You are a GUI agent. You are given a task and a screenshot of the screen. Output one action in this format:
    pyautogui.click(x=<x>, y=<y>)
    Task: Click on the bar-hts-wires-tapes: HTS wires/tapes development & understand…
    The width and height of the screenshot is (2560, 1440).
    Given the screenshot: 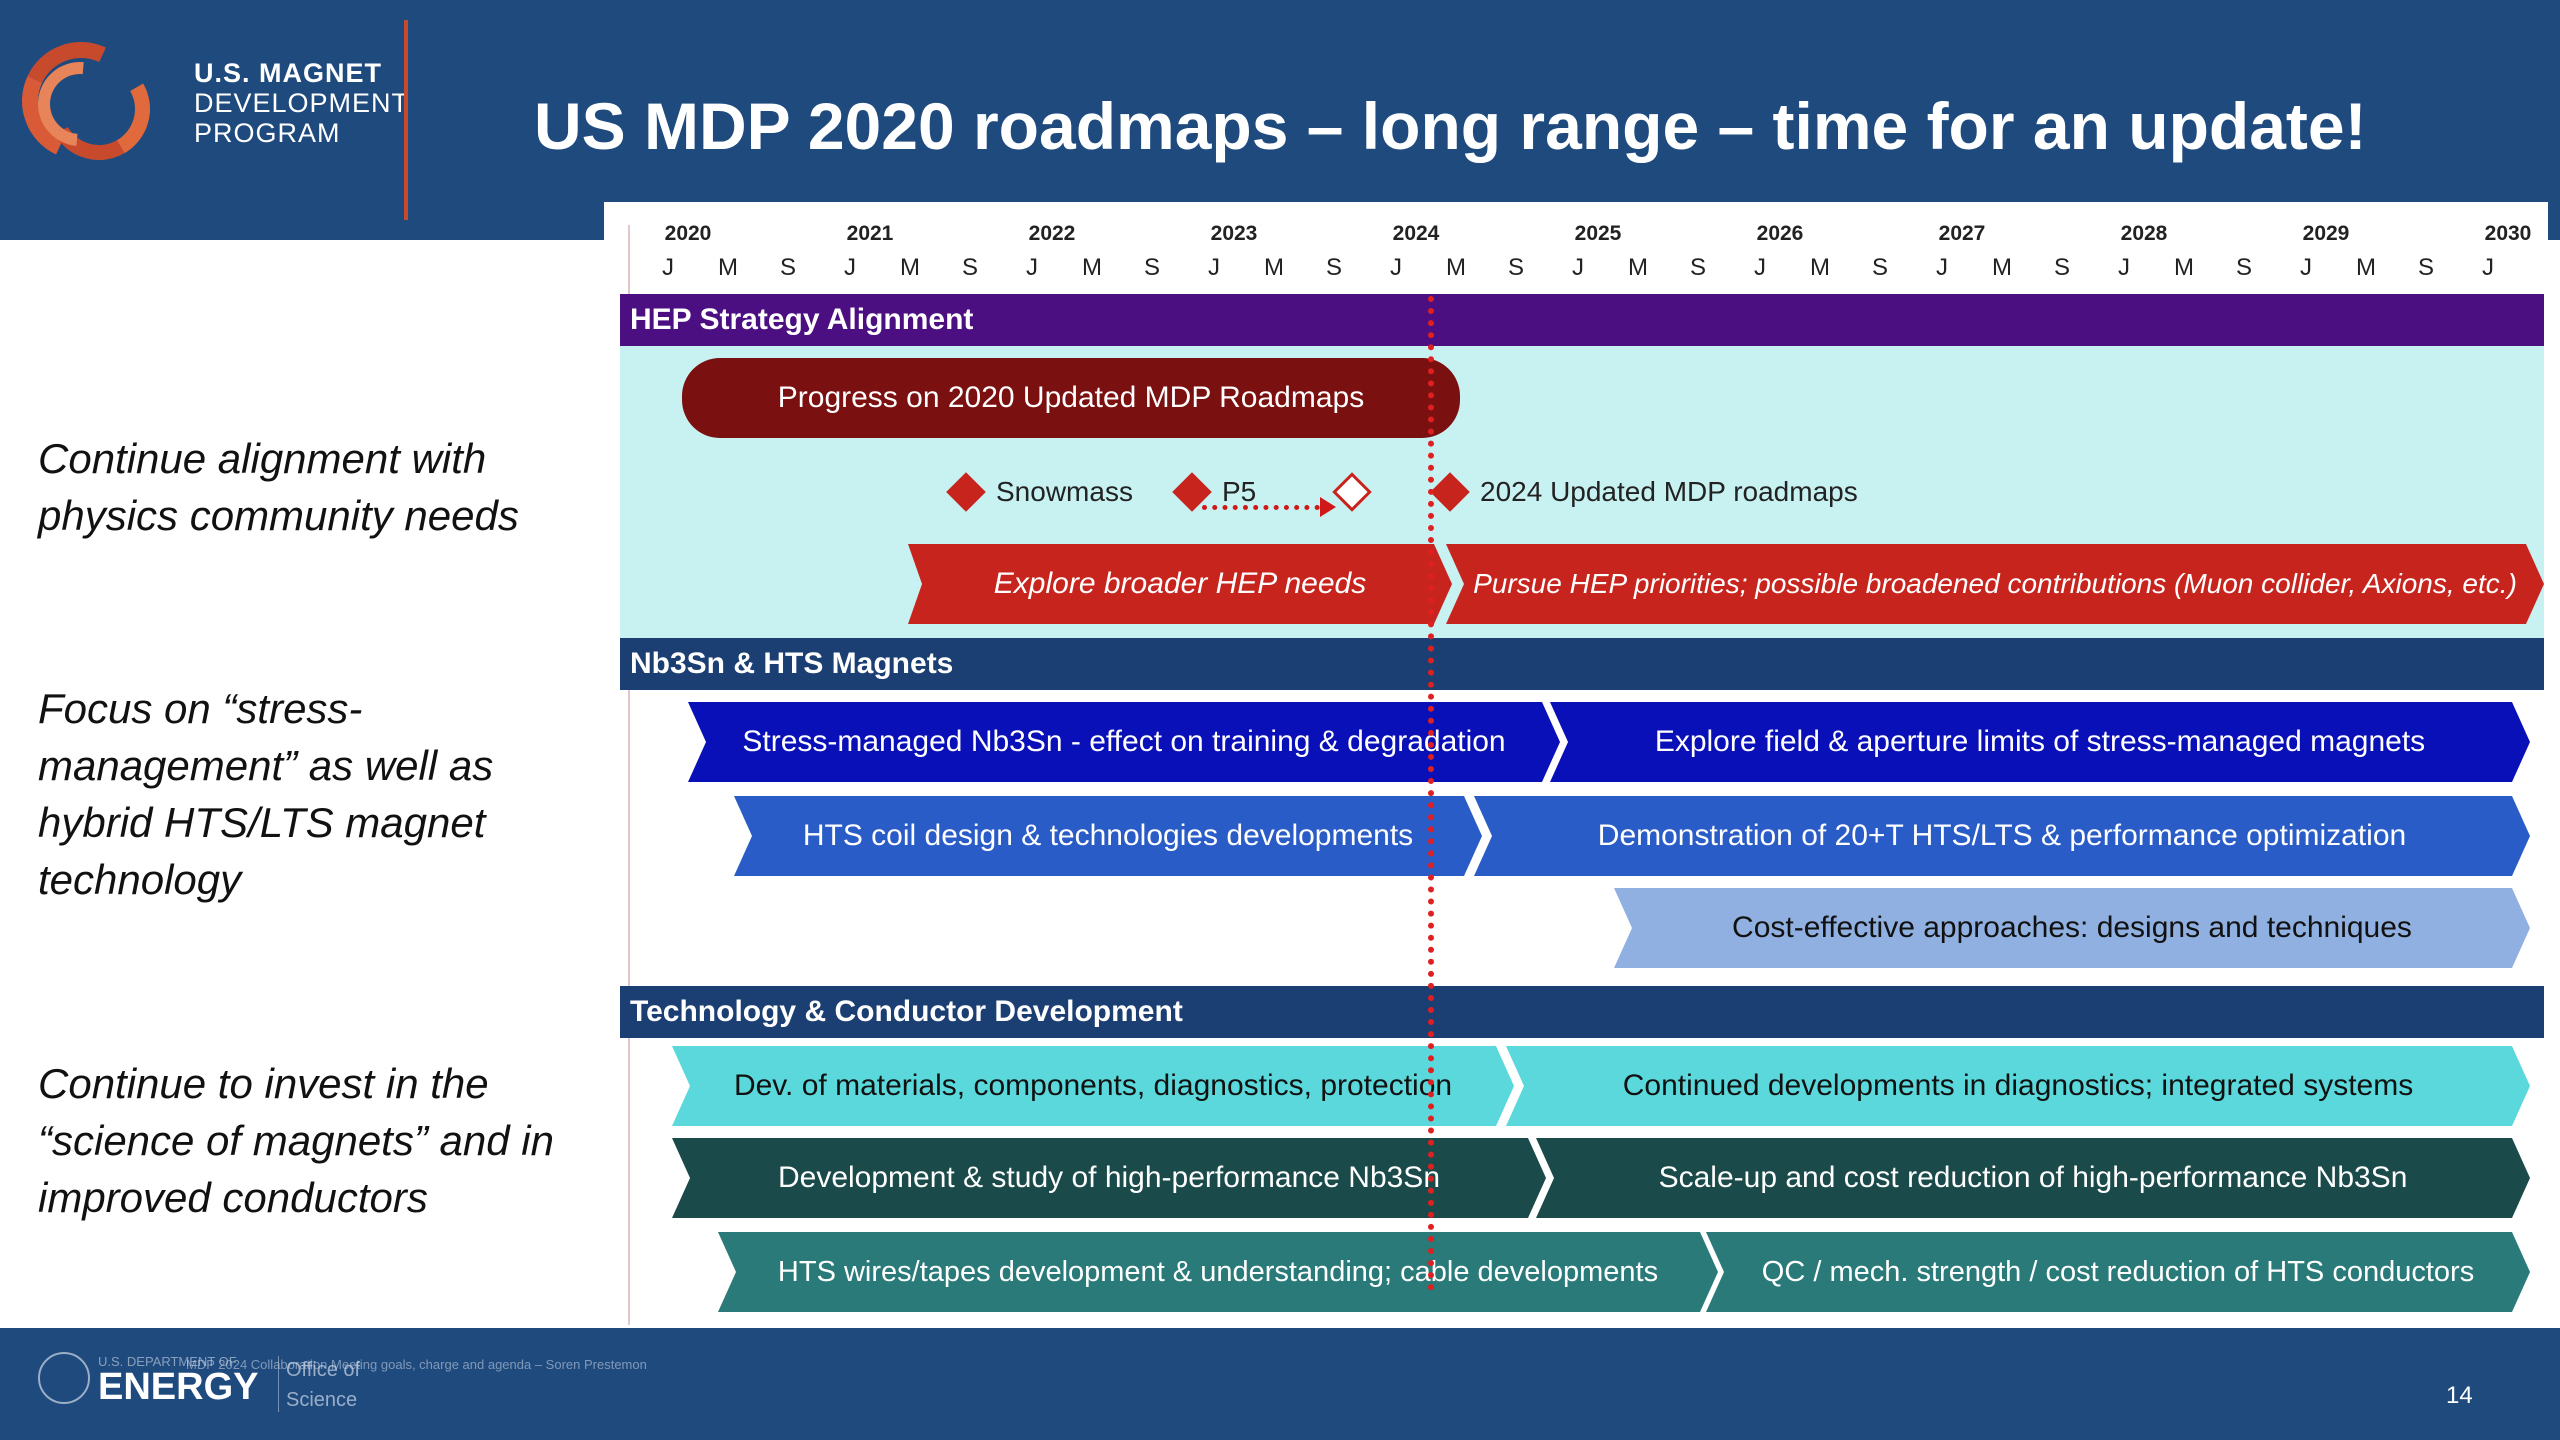 What is the action you would take?
    pyautogui.click(x=1218, y=1272)
    